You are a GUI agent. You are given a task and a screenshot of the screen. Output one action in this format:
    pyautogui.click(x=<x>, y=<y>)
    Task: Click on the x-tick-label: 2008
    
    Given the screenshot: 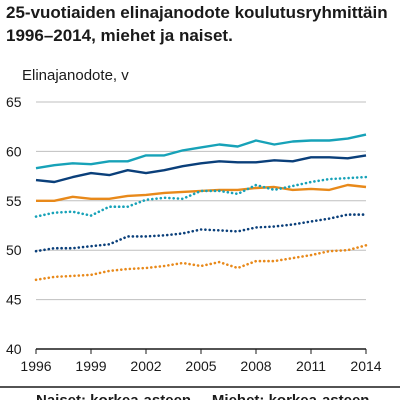 What is the action you would take?
    pyautogui.click(x=255, y=366)
    